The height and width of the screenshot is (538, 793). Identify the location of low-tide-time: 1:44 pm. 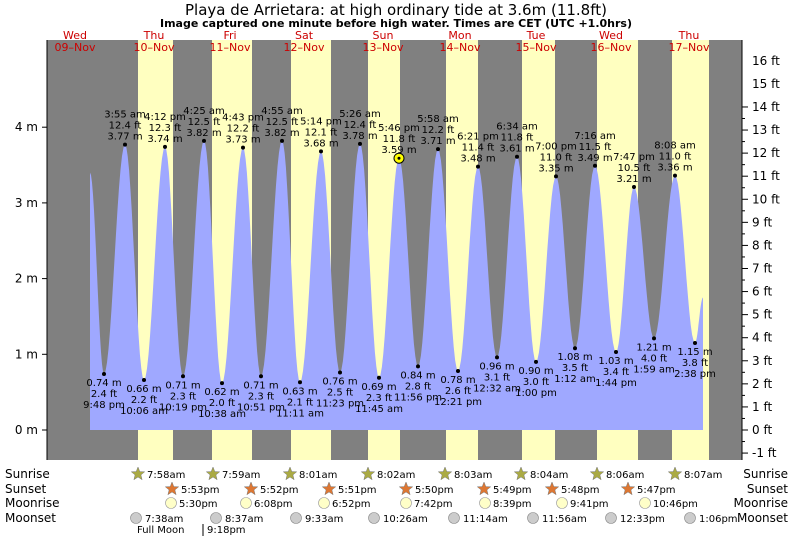
(616, 383).